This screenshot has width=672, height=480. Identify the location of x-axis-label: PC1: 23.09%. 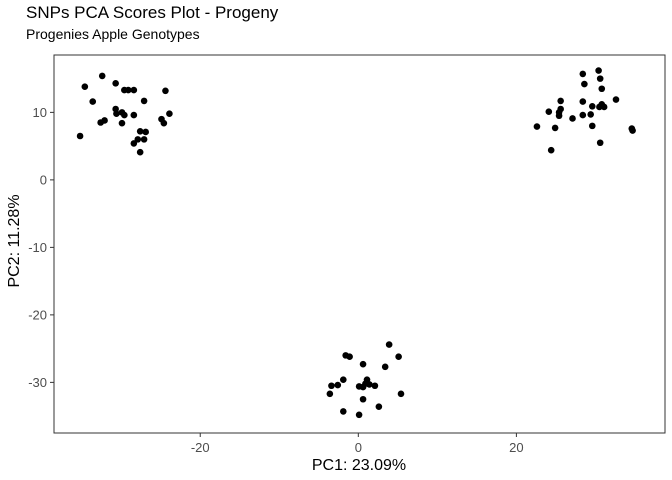
(359, 465).